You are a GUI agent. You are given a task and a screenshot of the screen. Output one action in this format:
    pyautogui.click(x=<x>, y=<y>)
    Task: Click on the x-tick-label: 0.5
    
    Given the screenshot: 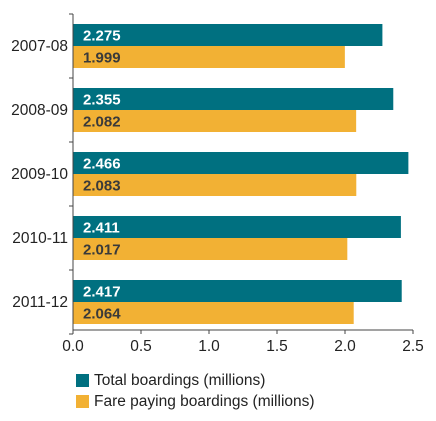 What is the action you would take?
    pyautogui.click(x=141, y=346)
    